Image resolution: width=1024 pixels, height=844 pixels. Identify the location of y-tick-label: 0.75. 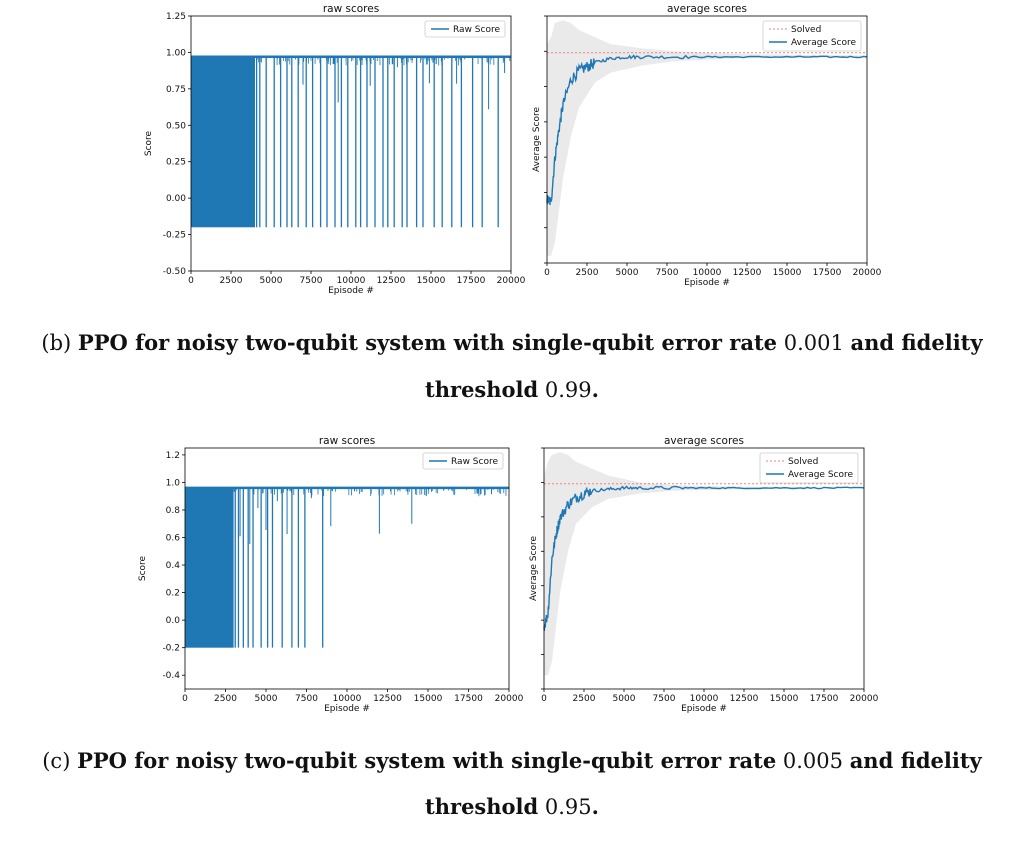
(176, 90).